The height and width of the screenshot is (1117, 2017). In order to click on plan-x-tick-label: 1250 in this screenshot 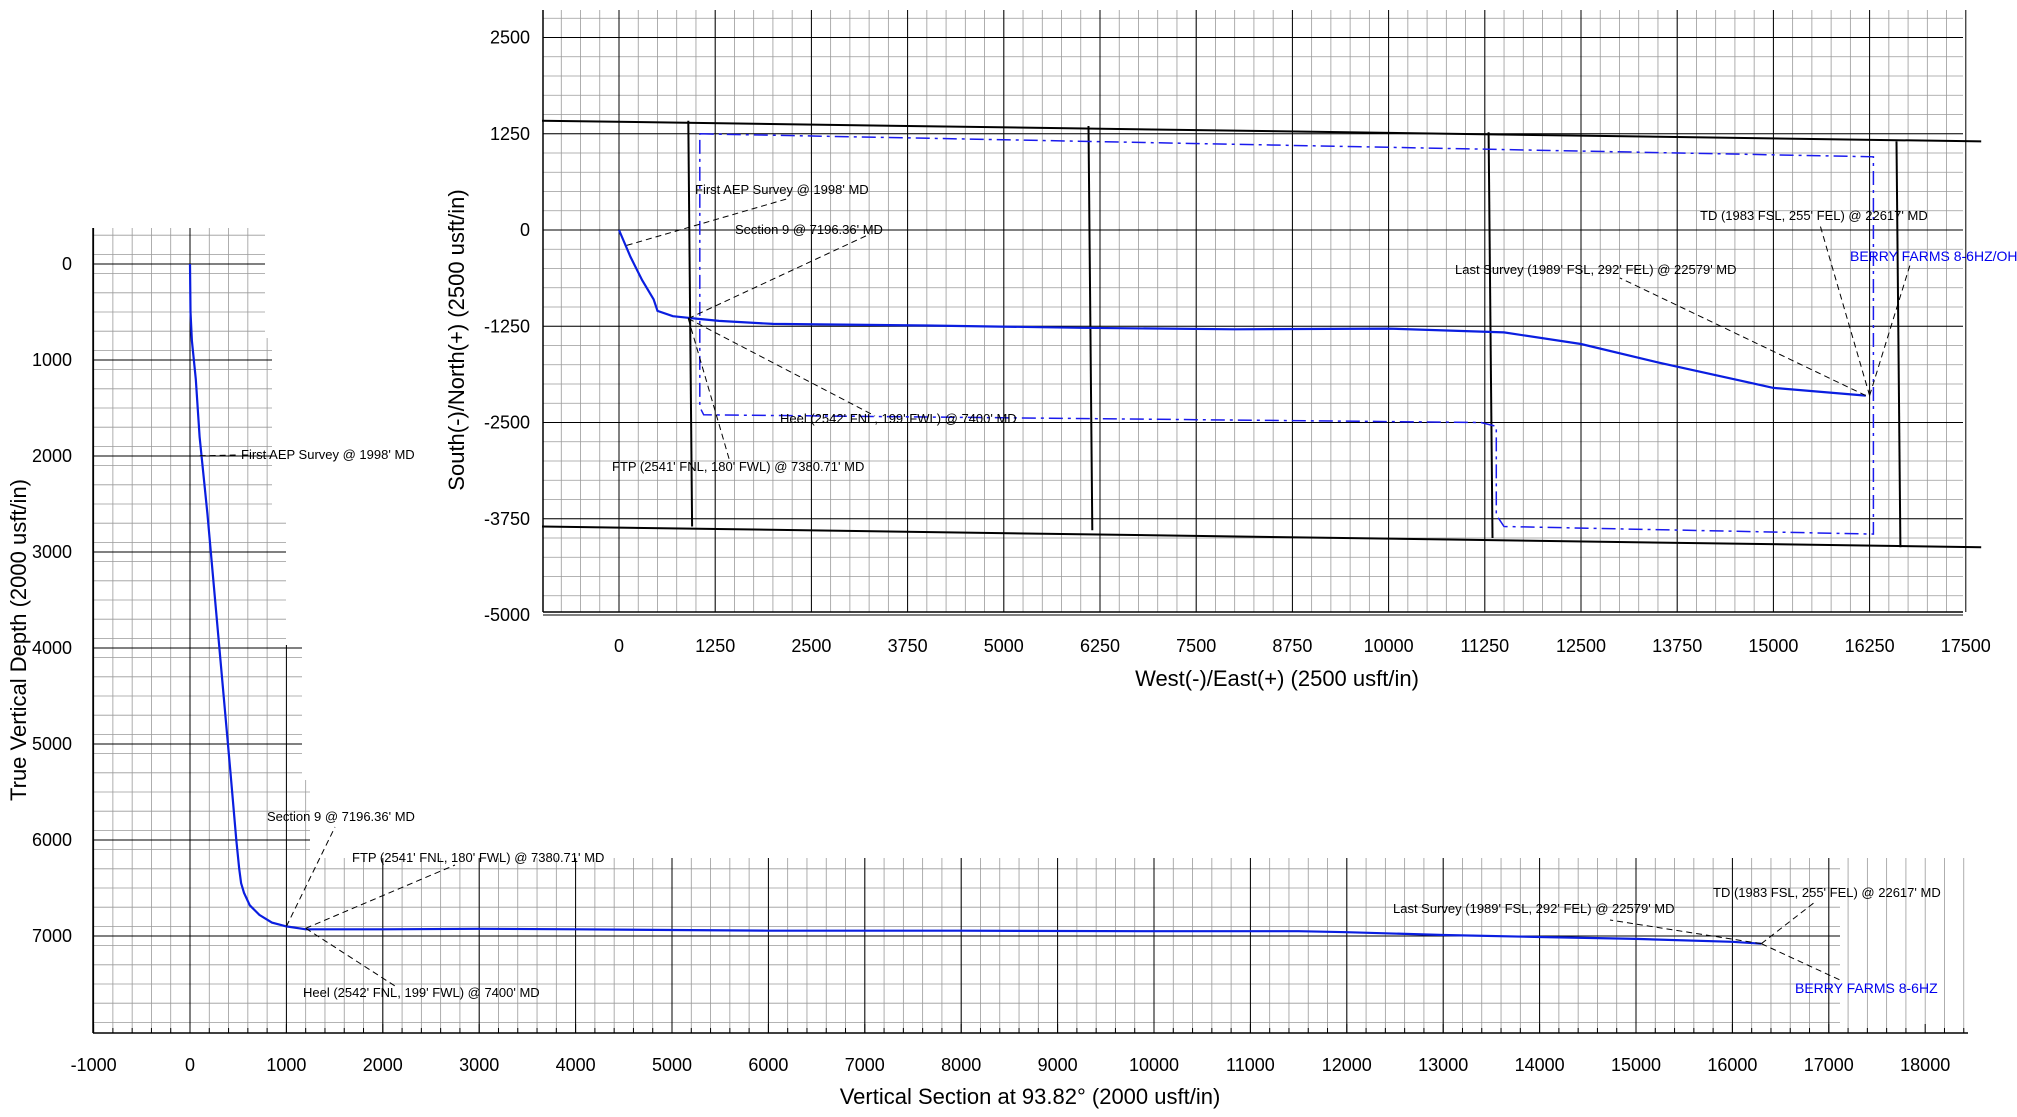, I will do `click(715, 646)`.